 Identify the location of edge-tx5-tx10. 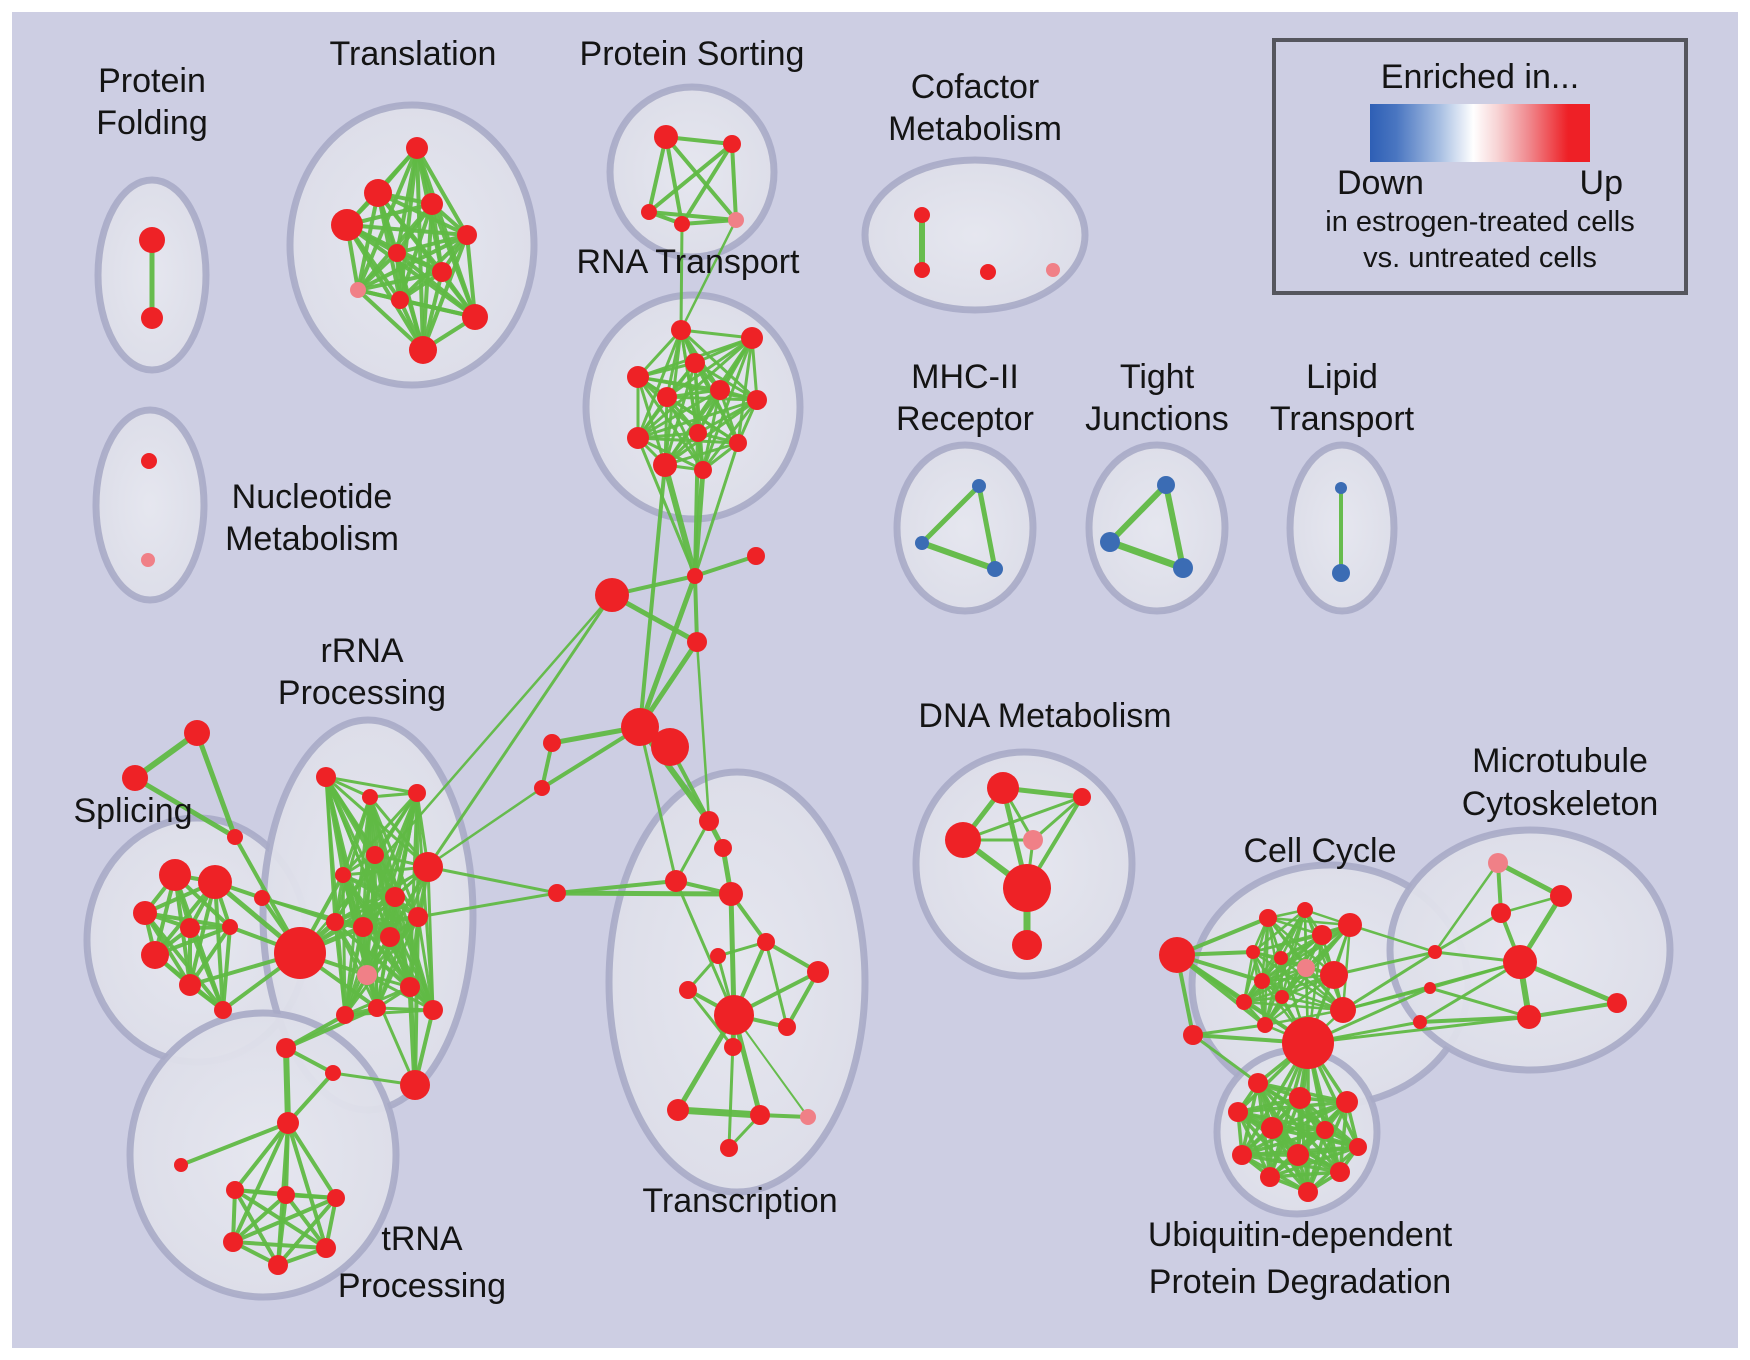
(776, 984).